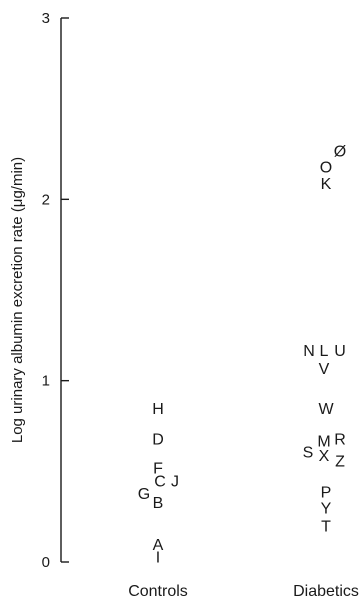  I want to click on data-point: O, so click(326, 168).